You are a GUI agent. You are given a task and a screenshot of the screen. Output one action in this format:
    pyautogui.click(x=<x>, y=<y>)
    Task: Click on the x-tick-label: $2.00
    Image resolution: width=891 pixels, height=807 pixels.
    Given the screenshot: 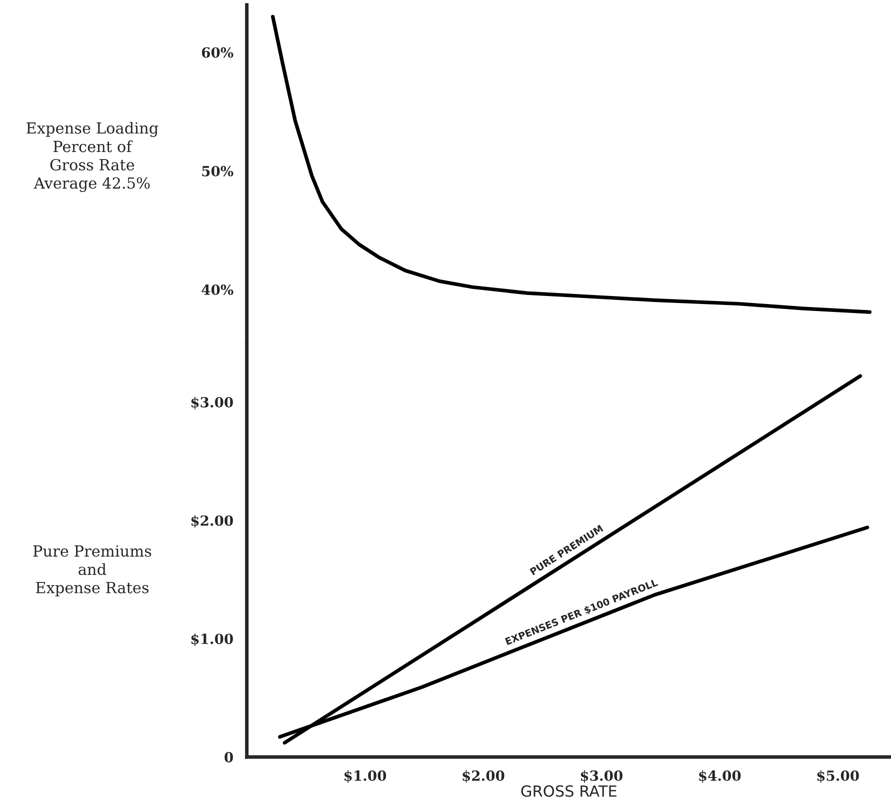 What is the action you would take?
    pyautogui.click(x=483, y=776)
    